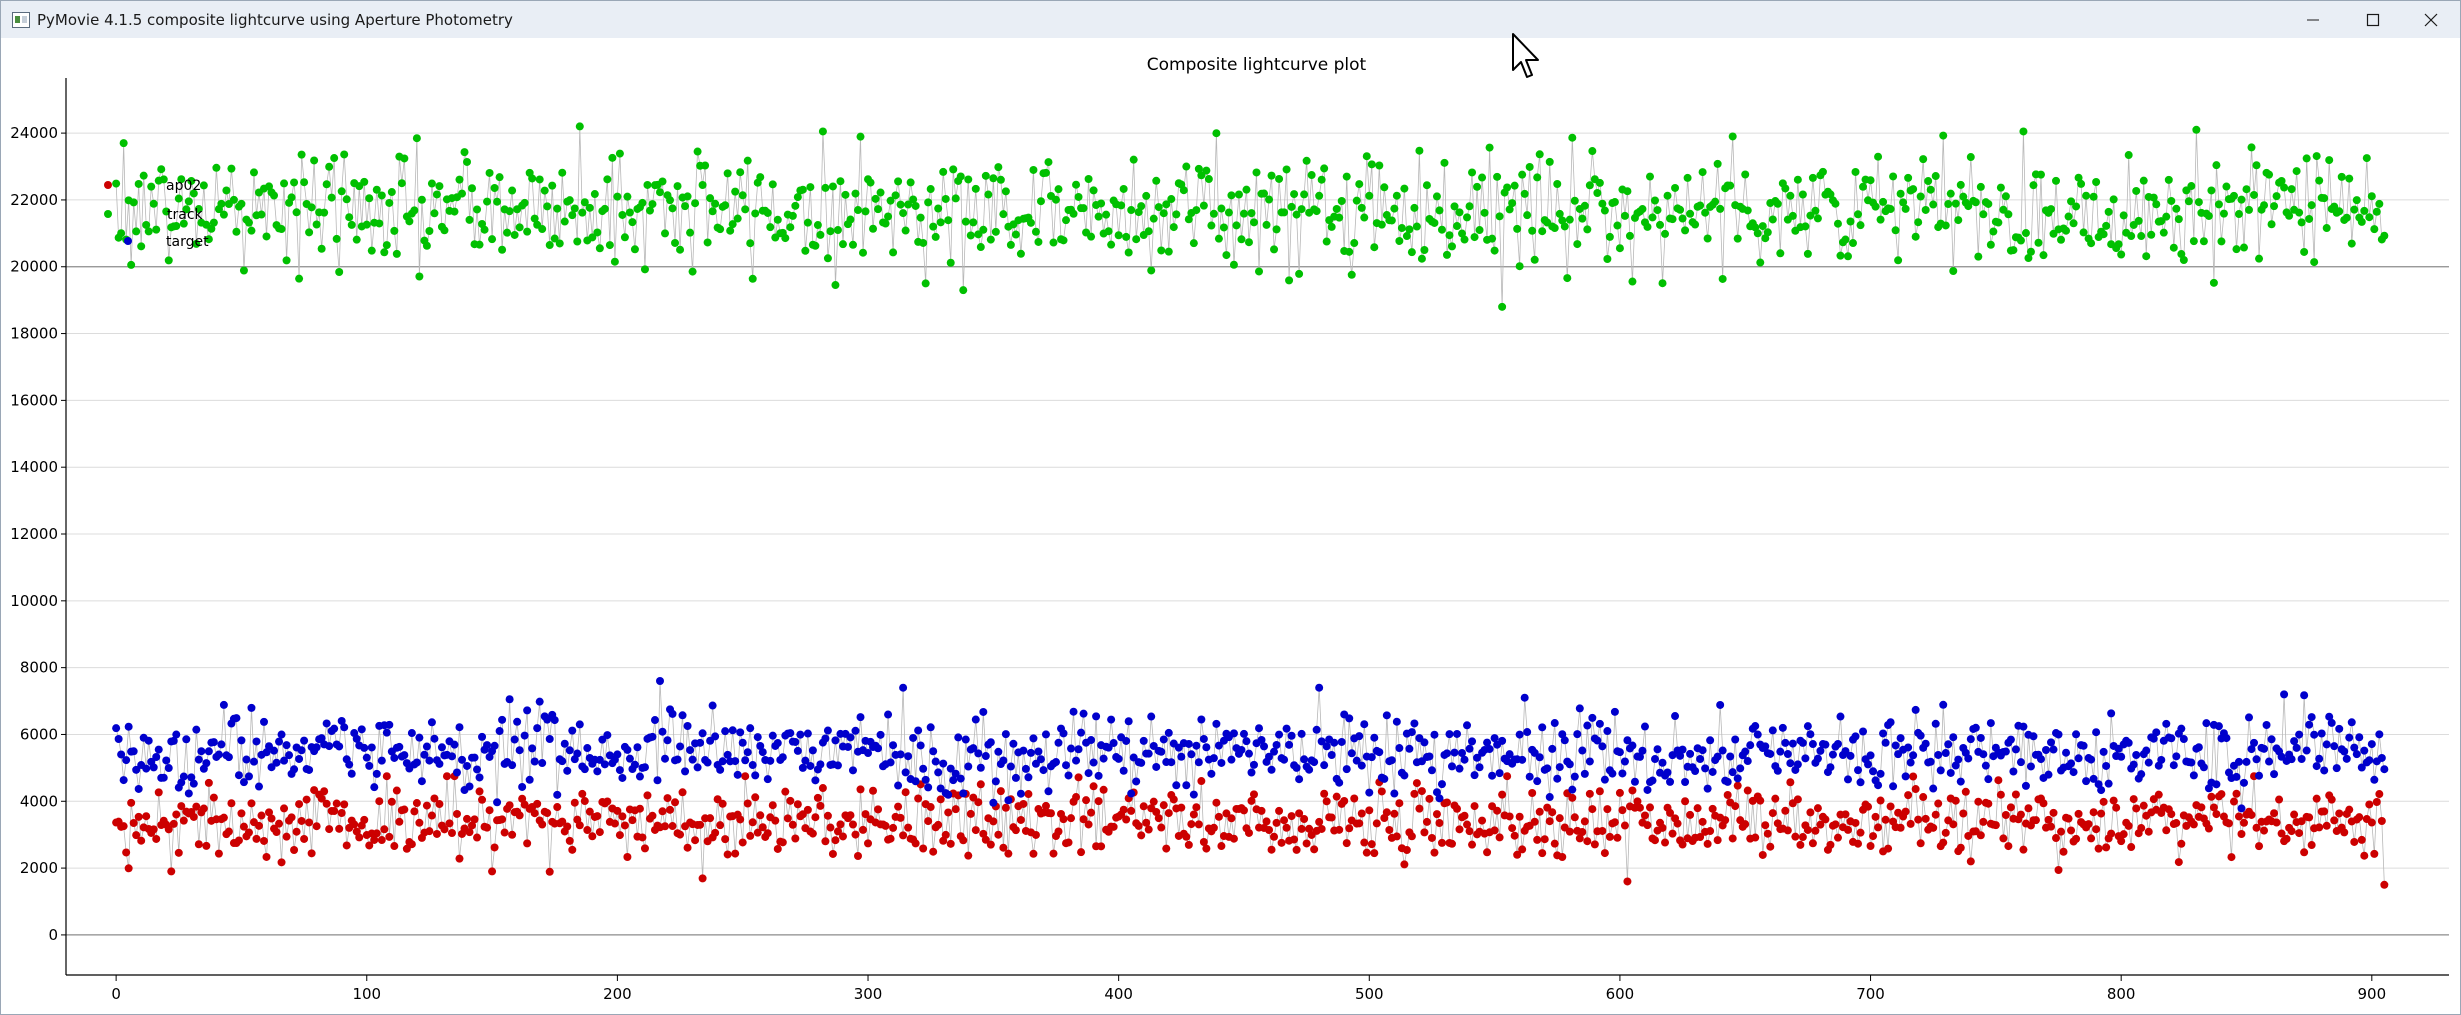  What do you see at coordinates (2431, 19) in the screenshot?
I see `close-button` at bounding box center [2431, 19].